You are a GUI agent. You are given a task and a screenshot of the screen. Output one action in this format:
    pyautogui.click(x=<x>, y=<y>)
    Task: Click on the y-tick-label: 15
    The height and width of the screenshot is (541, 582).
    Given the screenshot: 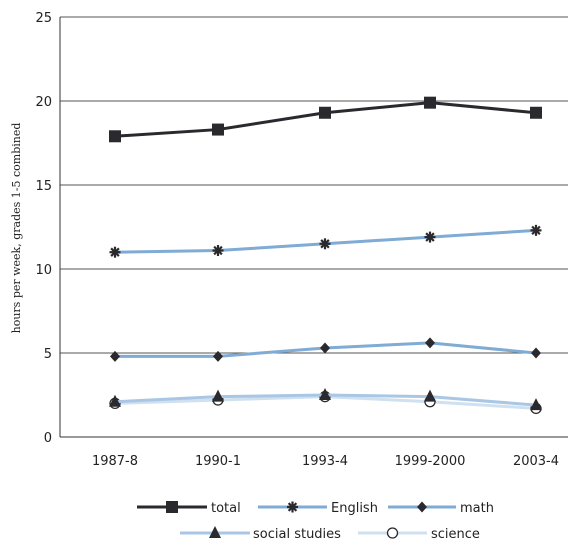 What is the action you would take?
    pyautogui.click(x=43, y=186)
    